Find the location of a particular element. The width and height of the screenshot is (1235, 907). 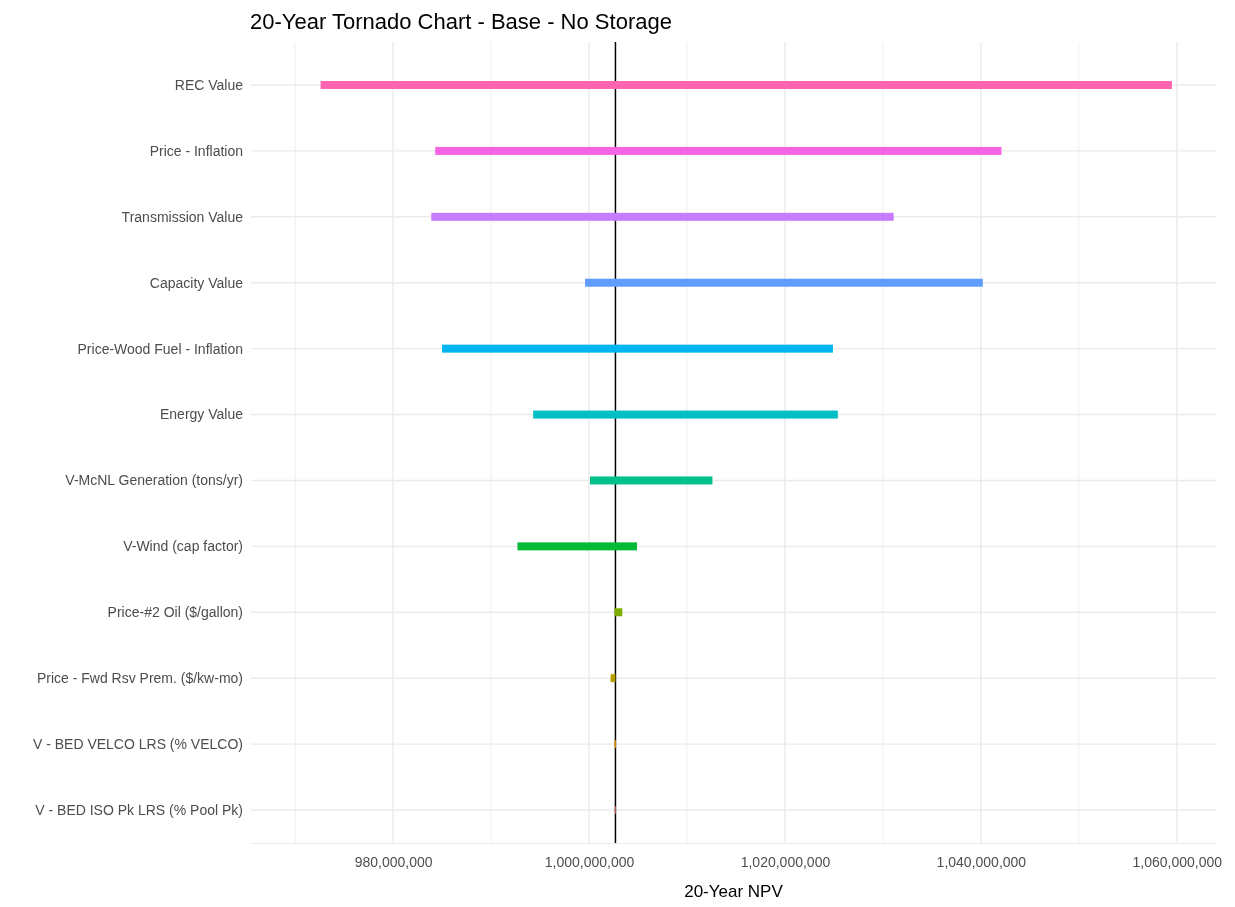

y-tick-label: REC Value is located at coordinates (209, 84).